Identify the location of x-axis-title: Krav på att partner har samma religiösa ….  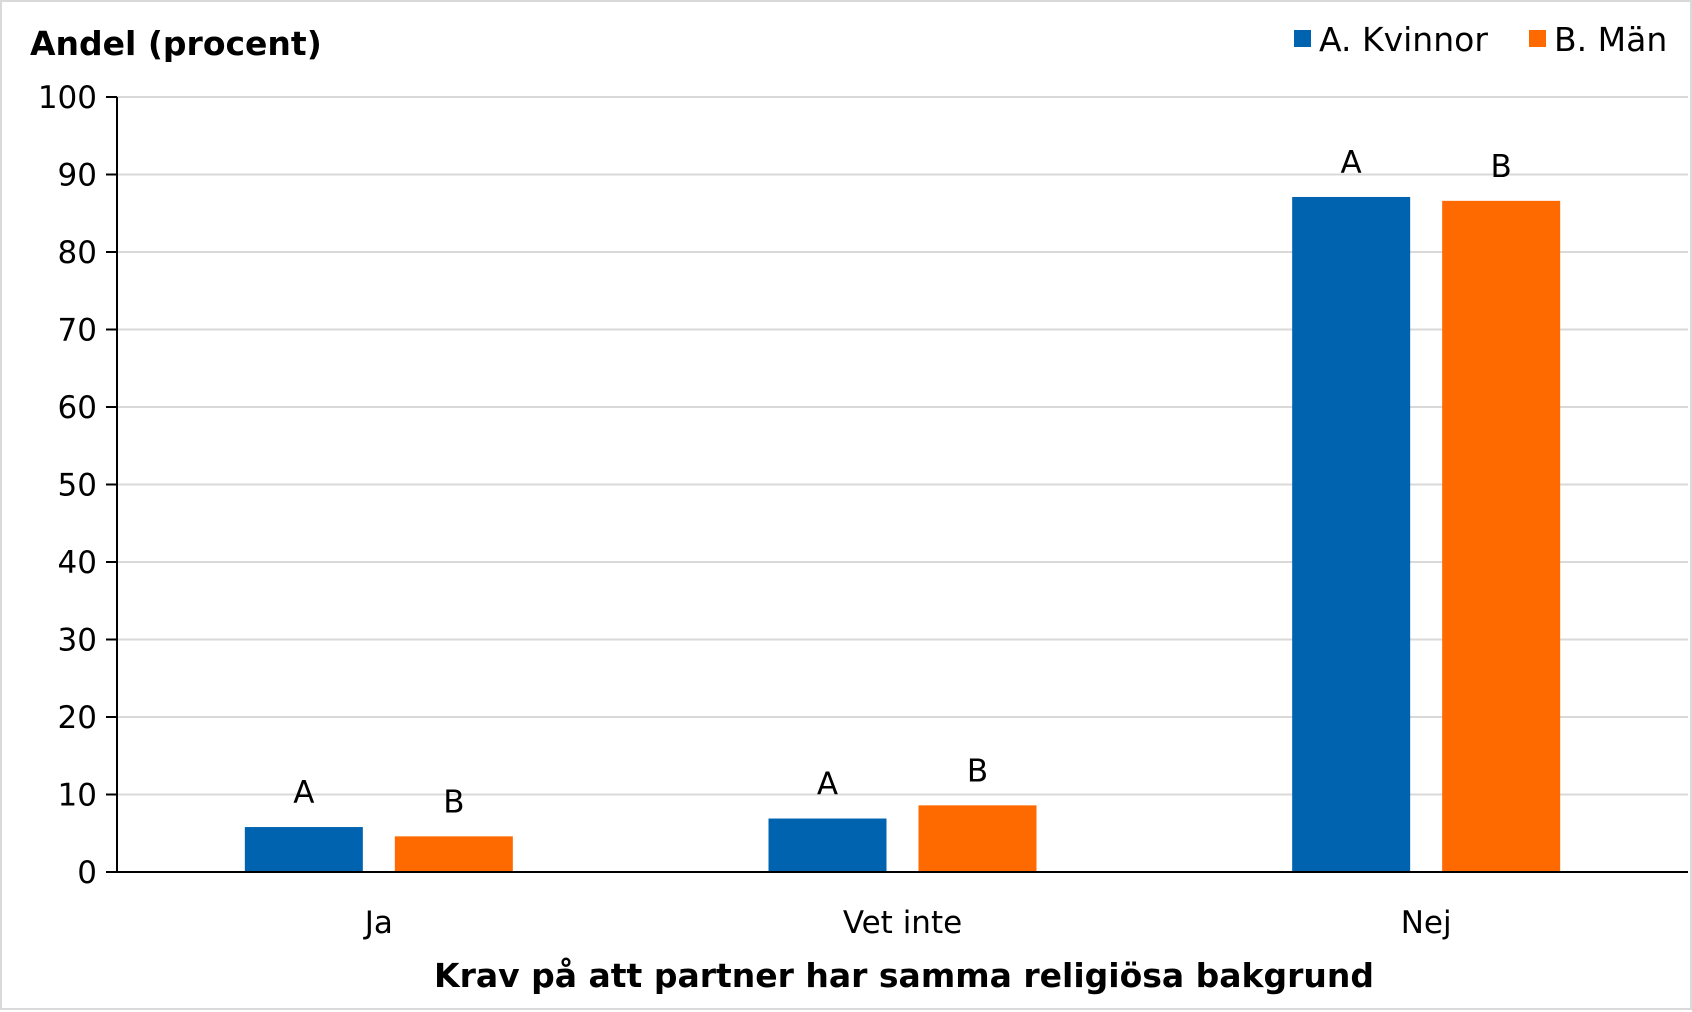
(904, 975).